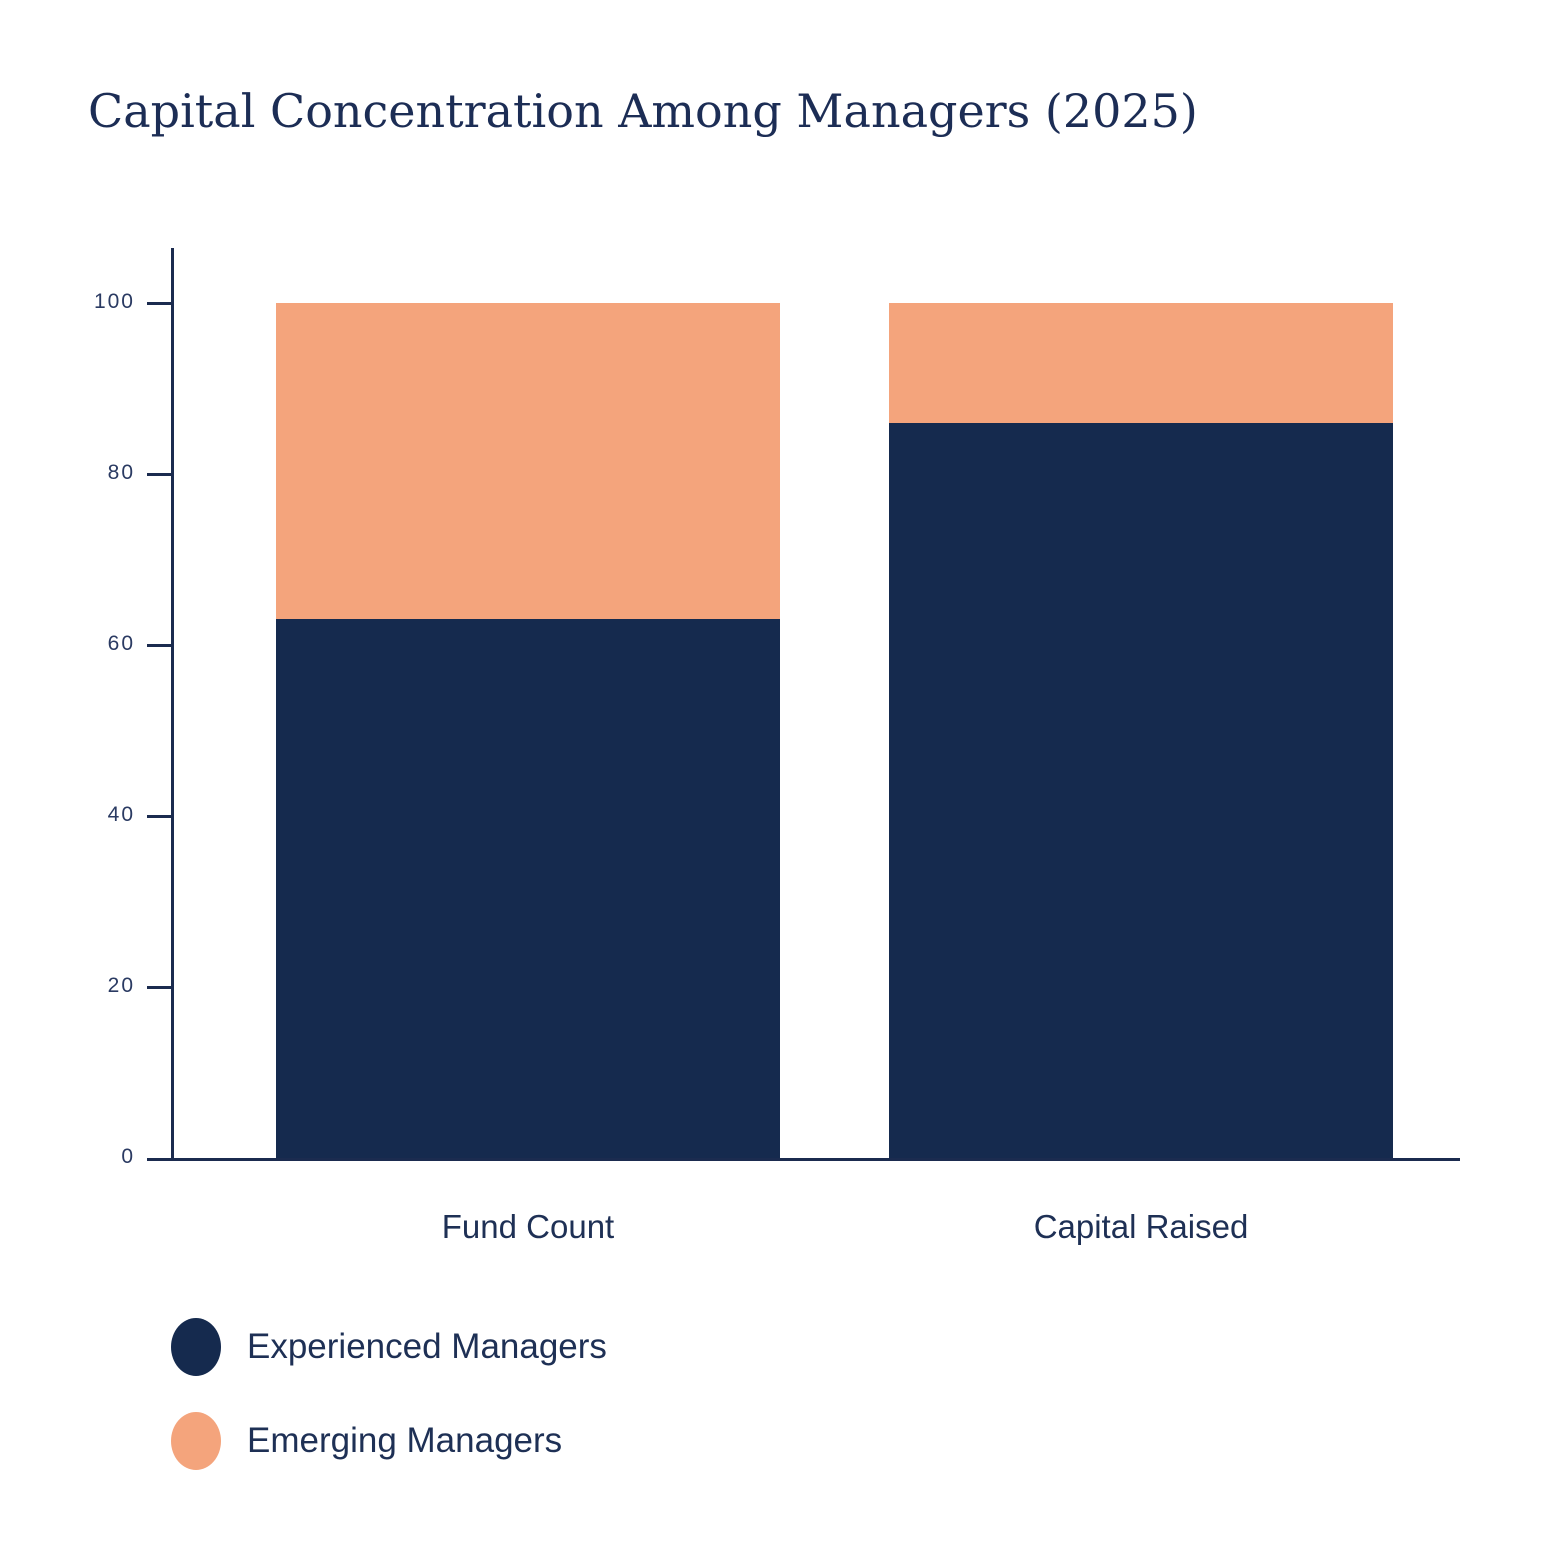 This screenshot has width=1560, height=1560. What do you see at coordinates (1141, 1226) in the screenshot?
I see `x-category-label-capital-raised: Capital Raised` at bounding box center [1141, 1226].